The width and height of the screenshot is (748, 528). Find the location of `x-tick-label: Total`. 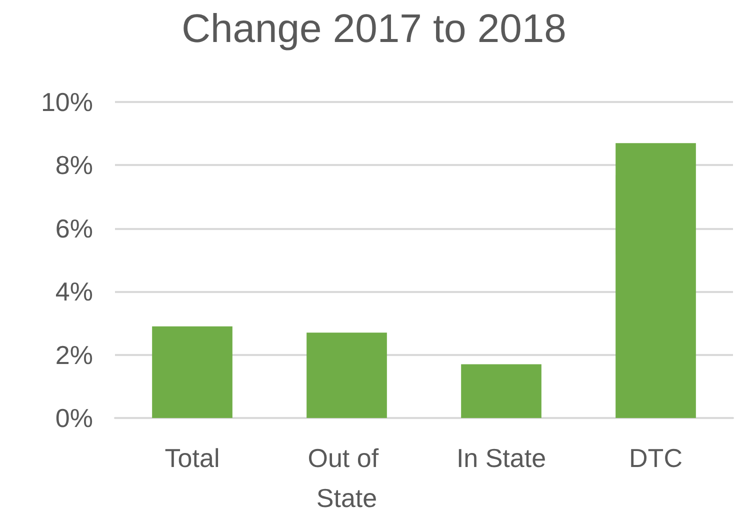

x-tick-label: Total is located at coordinates (192, 458).